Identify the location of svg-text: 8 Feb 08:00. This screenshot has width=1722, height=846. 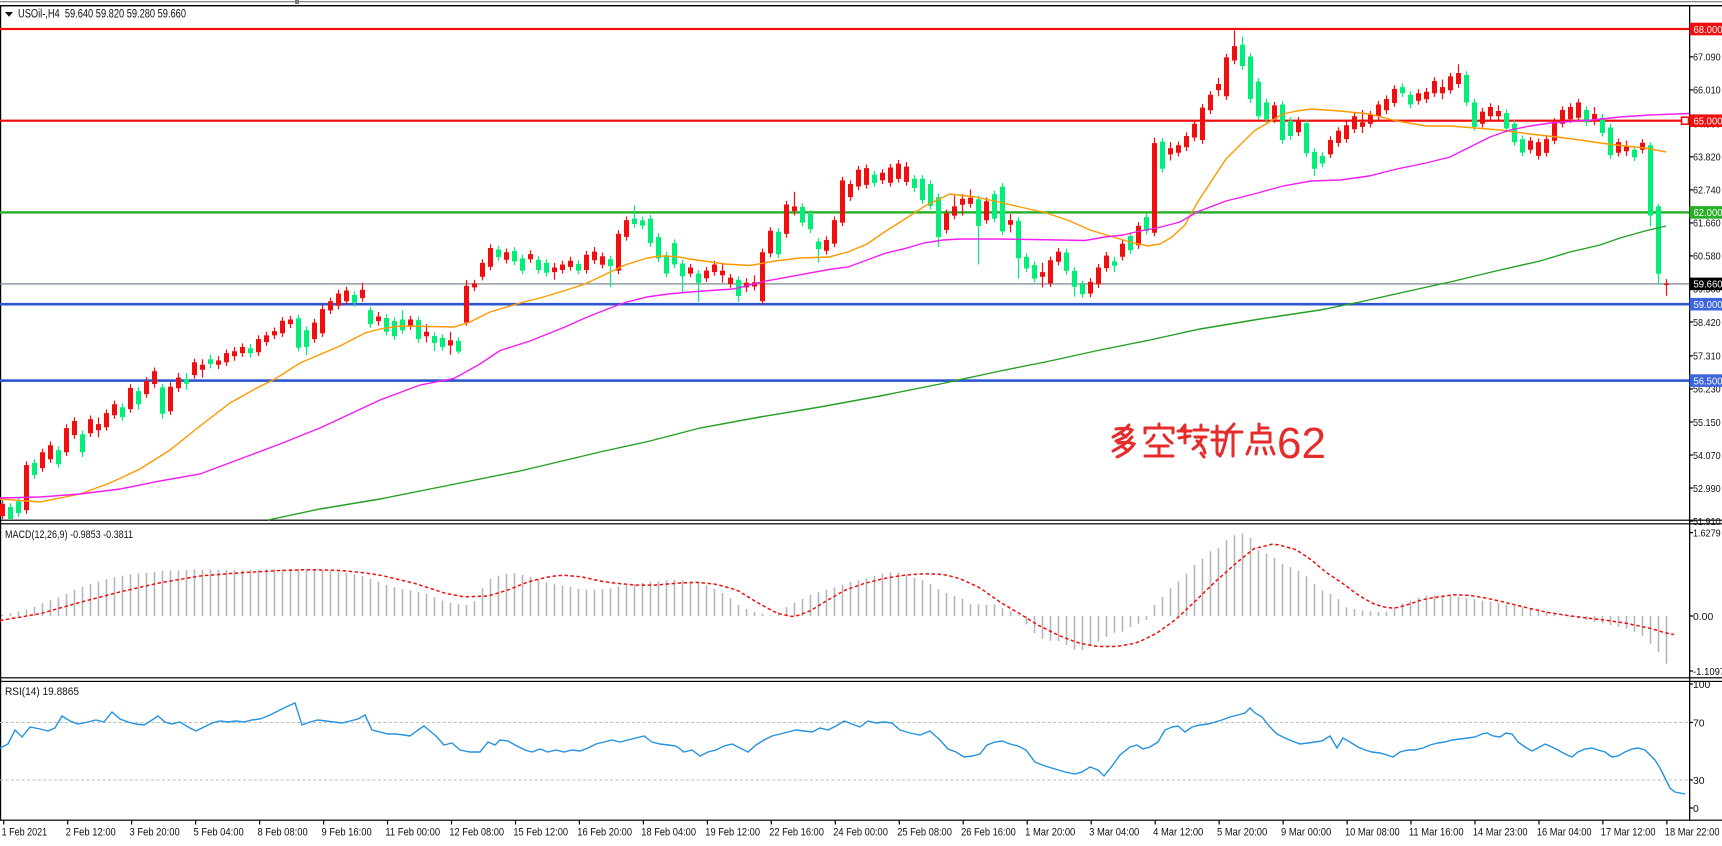
(283, 833).